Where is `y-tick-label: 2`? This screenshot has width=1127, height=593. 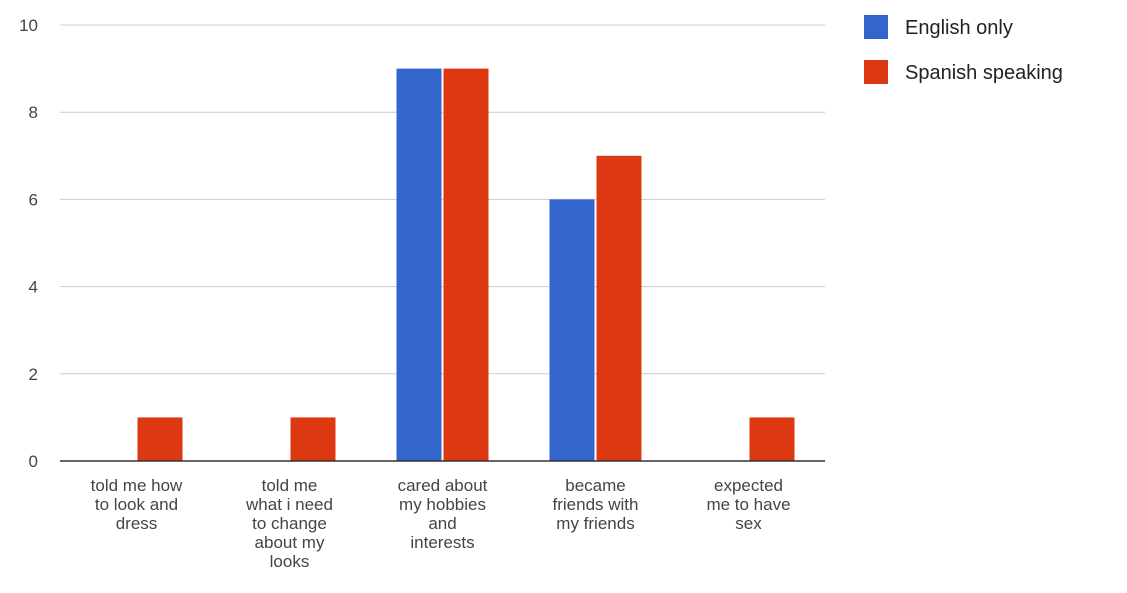 y-tick-label: 2 is located at coordinates (33, 374).